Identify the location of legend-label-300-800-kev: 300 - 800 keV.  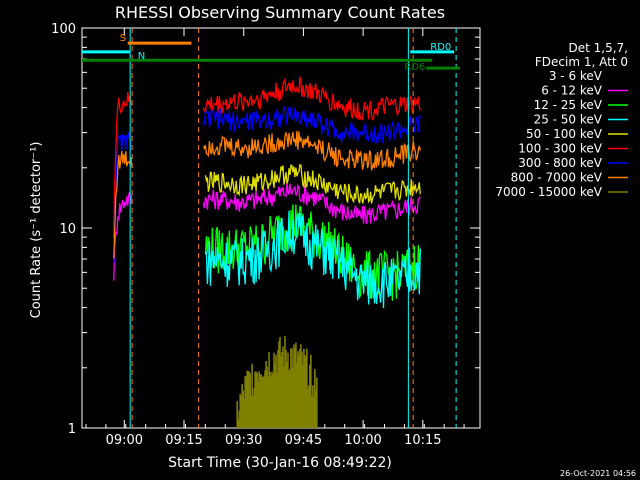
(560, 163).